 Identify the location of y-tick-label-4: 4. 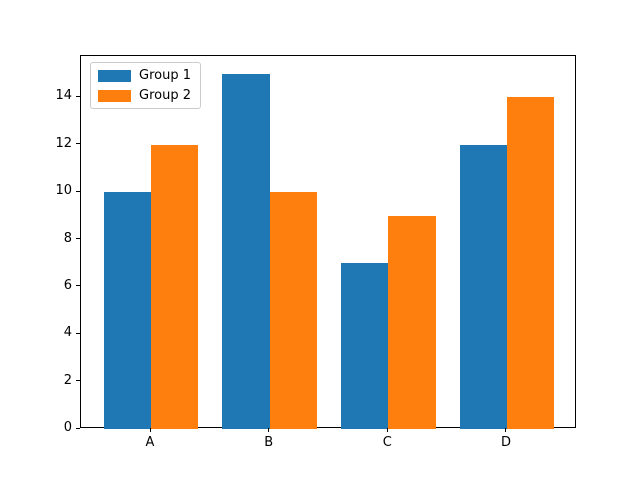
(67, 333).